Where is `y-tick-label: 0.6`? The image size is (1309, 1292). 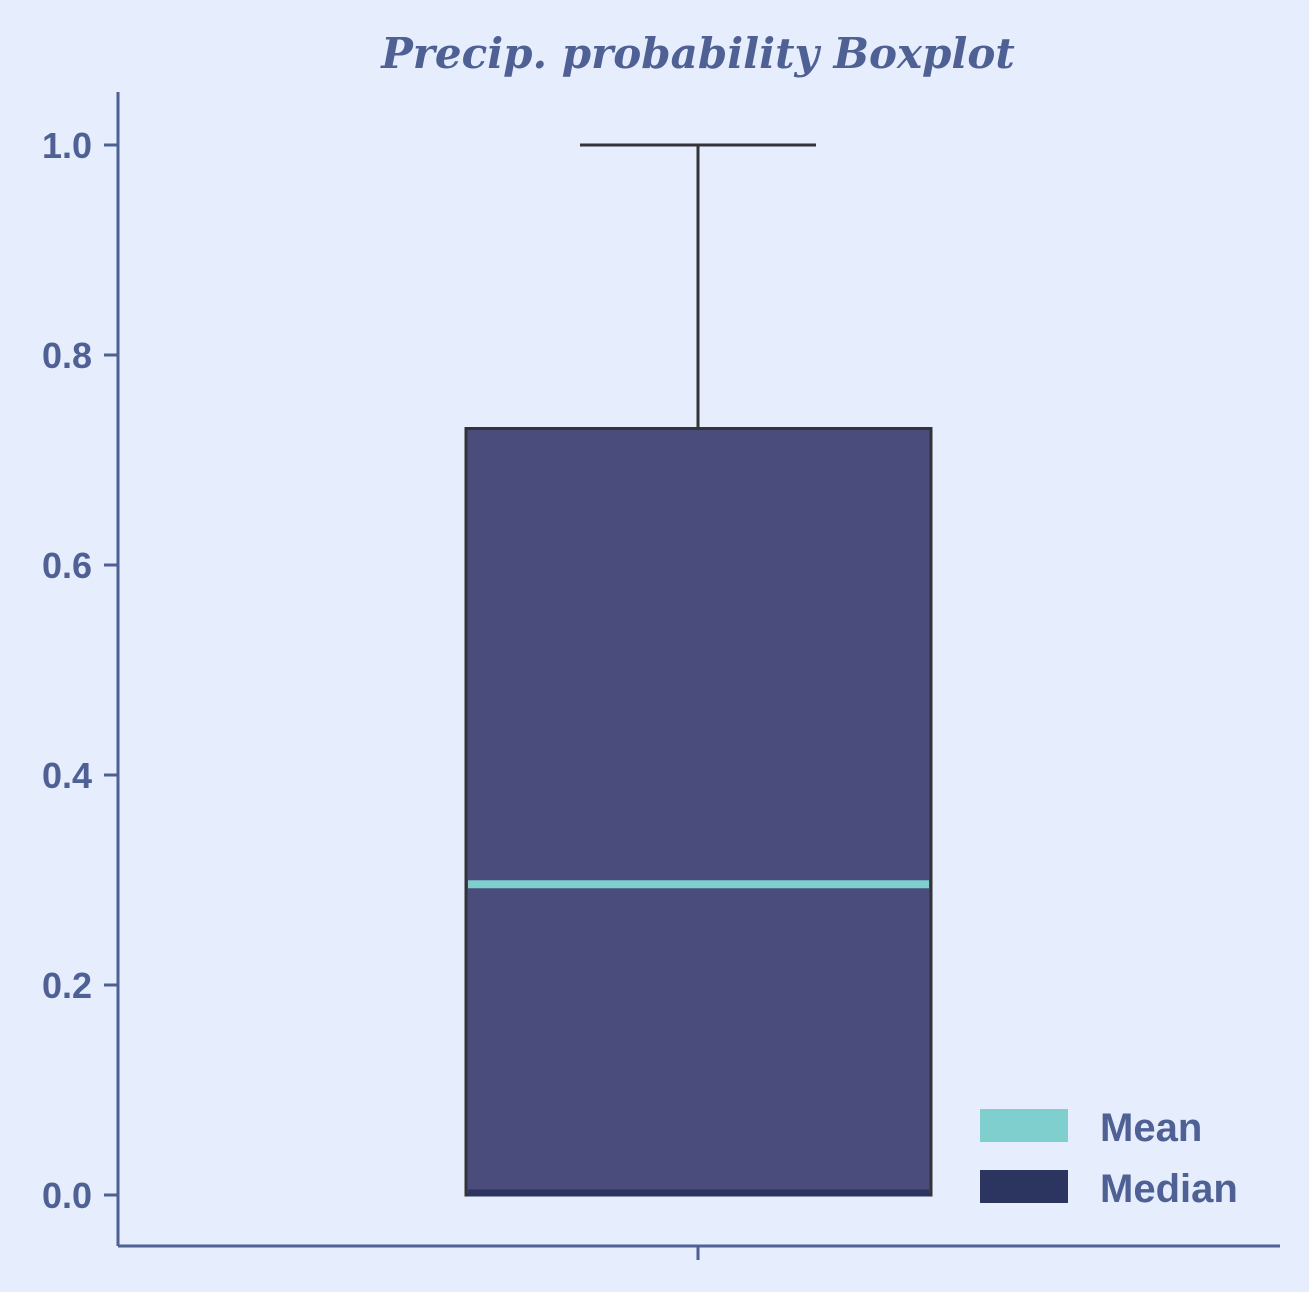 y-tick-label: 0.6 is located at coordinates (67, 565).